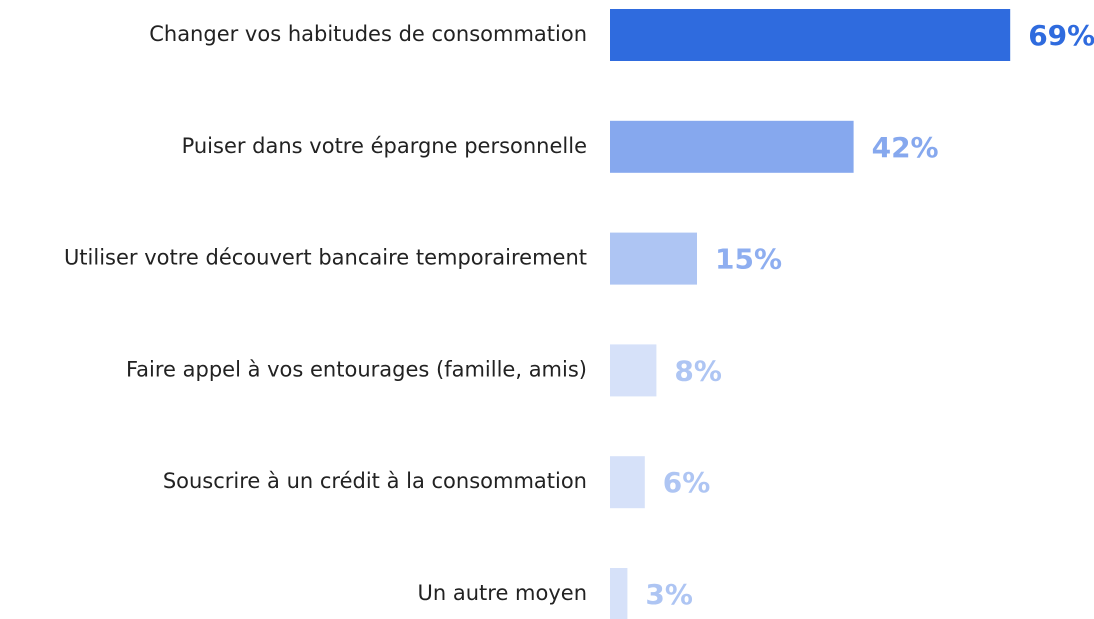  Describe the element at coordinates (384, 146) in the screenshot. I see `category-label: Puiser dans votre épargne personnelle` at that location.